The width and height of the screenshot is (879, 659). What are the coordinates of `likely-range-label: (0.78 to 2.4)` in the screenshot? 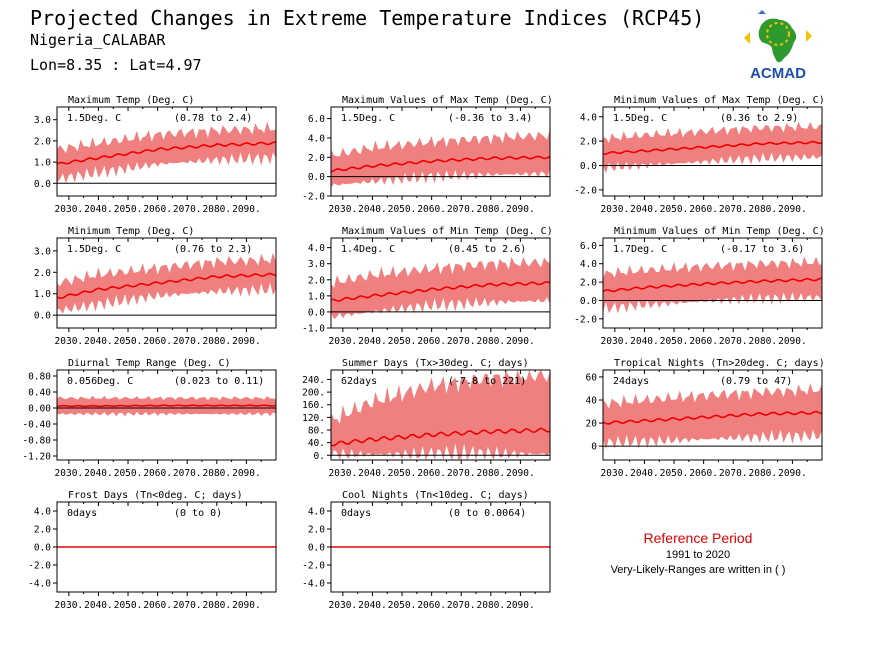 It's located at (213, 118).